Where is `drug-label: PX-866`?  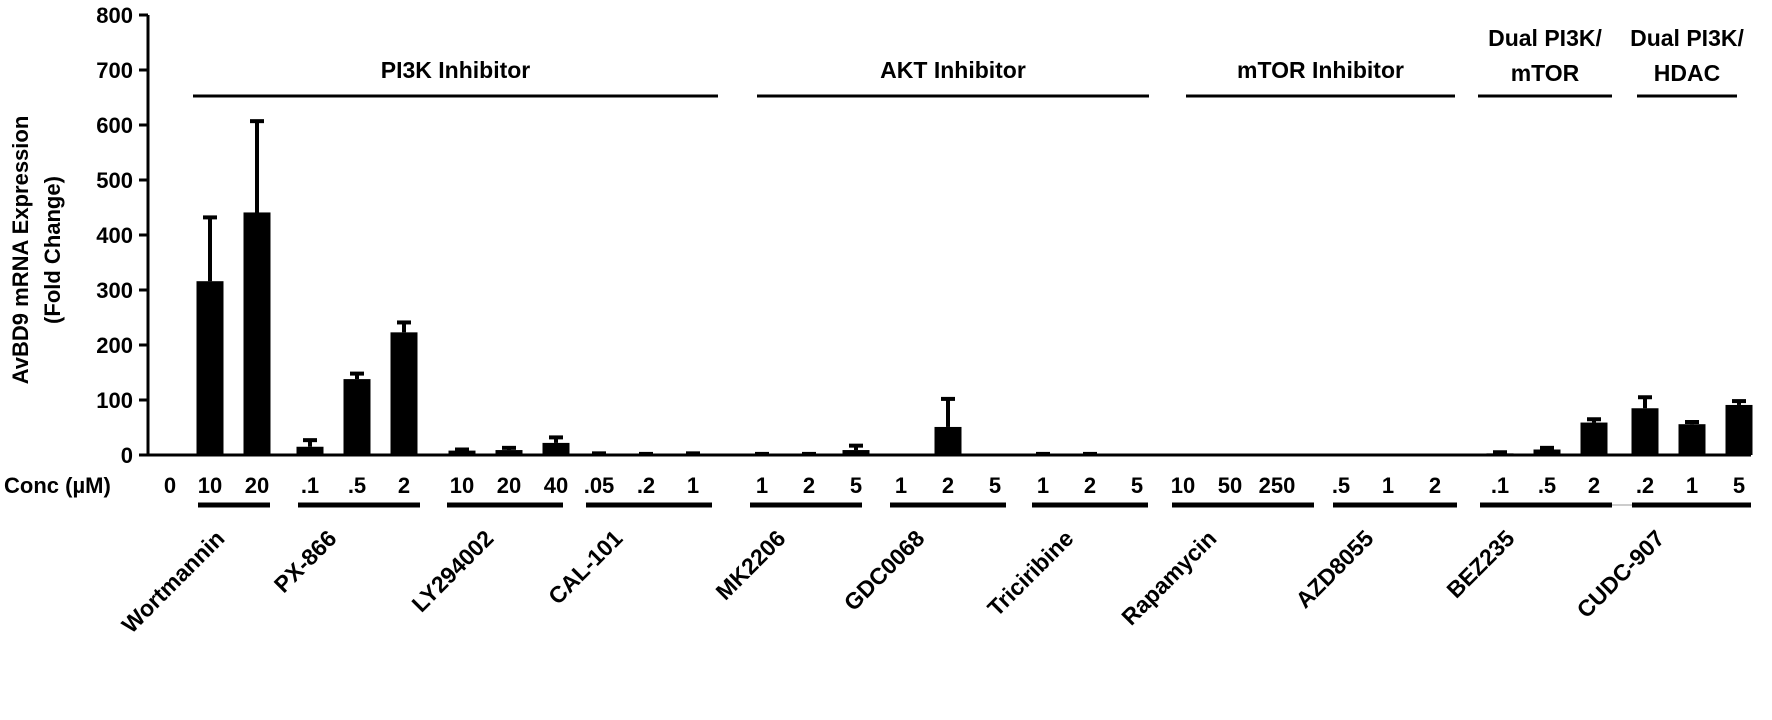 drug-label: PX-866 is located at coordinates (305, 561).